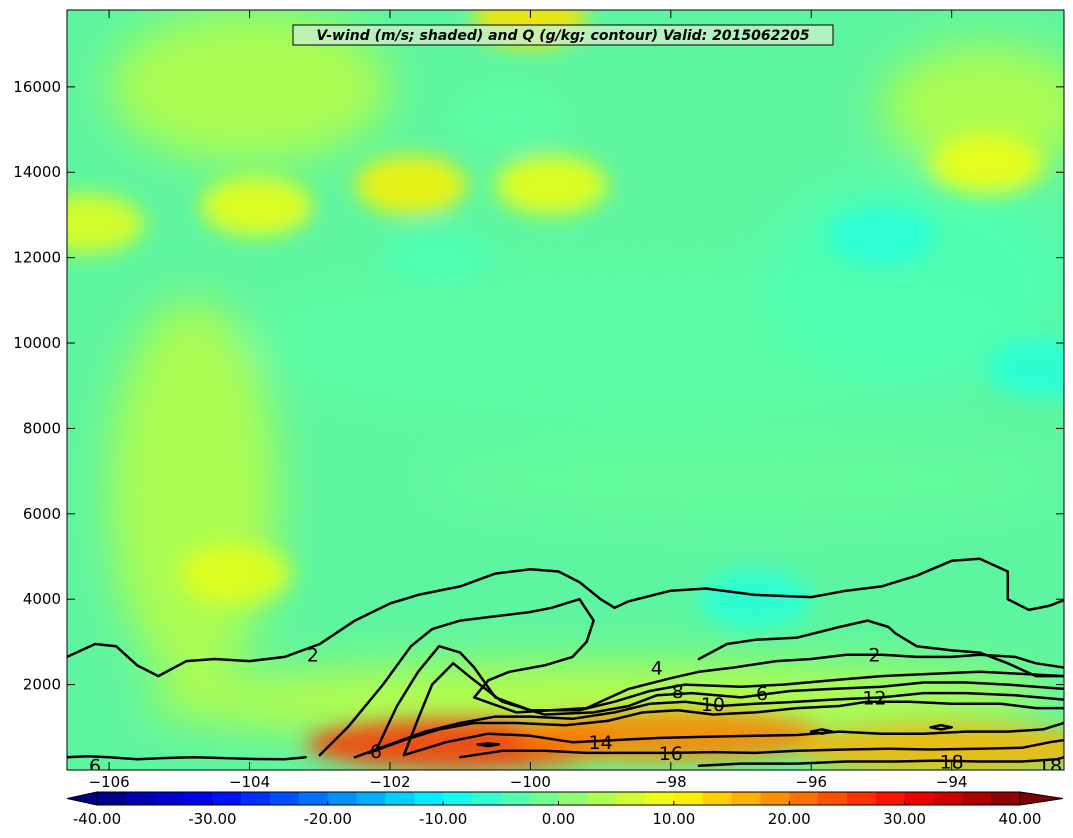 This screenshot has width=1073, height=838. What do you see at coordinates (443, 819) in the screenshot?
I see `colorbar-tick-label: -10.00` at bounding box center [443, 819].